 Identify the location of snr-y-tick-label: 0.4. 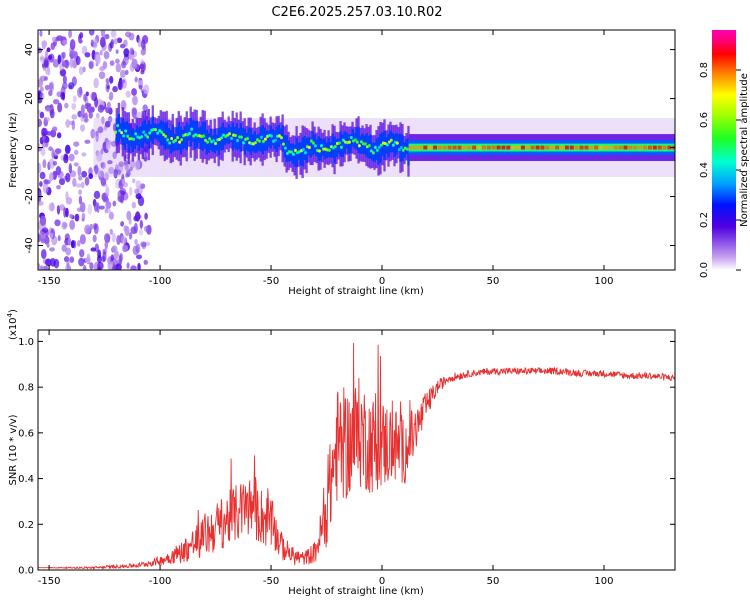
(26, 479).